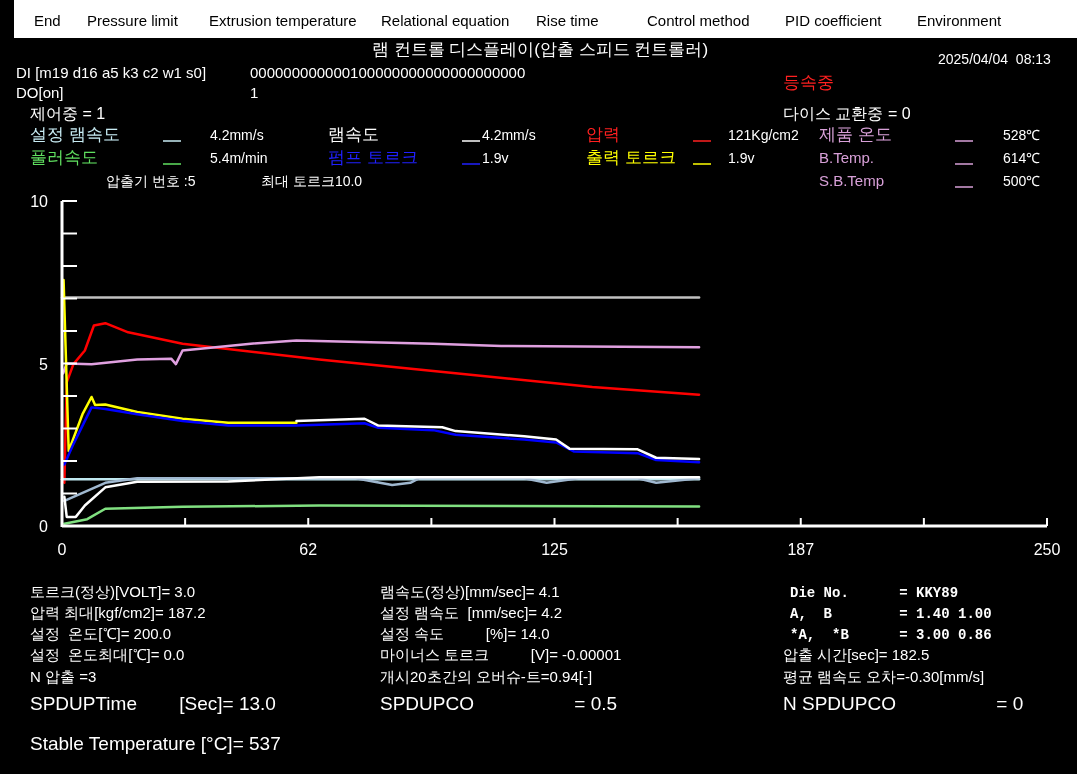  I want to click on y-tick-label: 5, so click(44, 364).